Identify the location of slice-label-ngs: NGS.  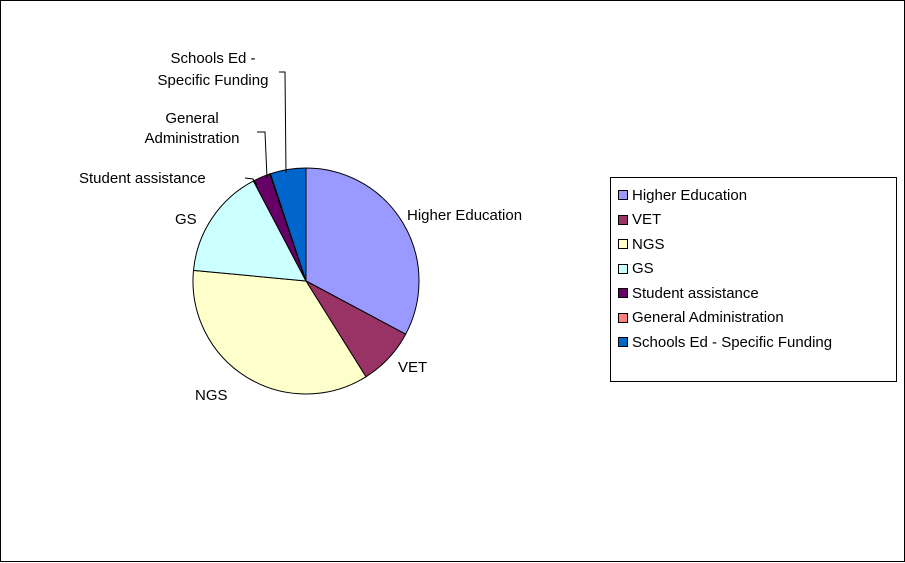
(211, 395).